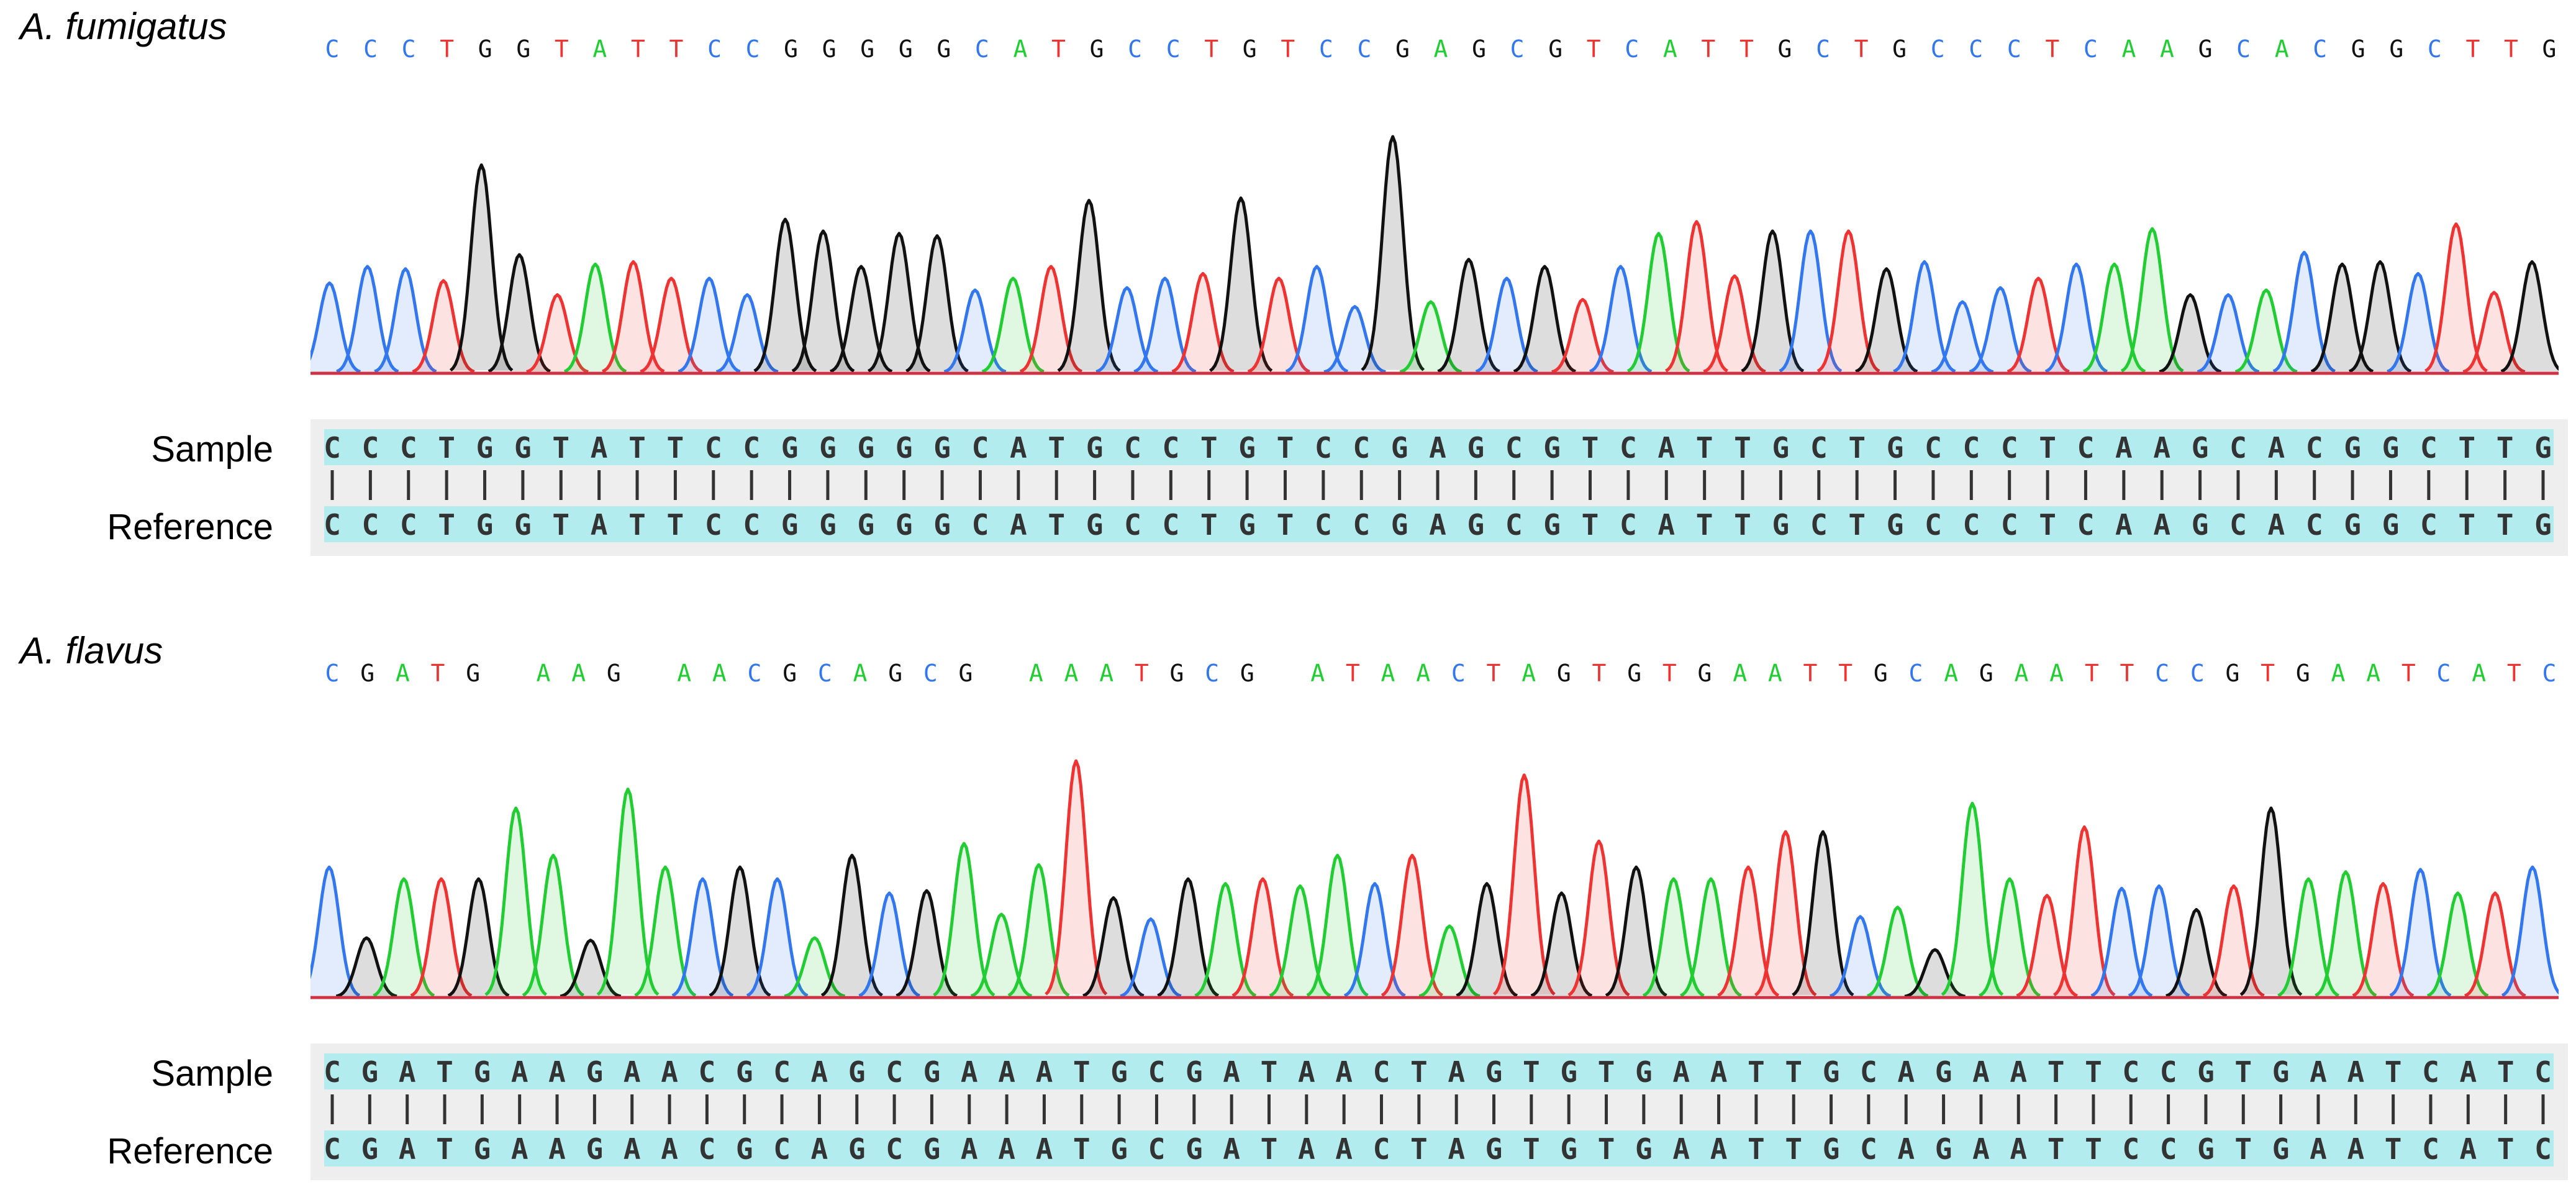 The height and width of the screenshot is (1200, 2576). Describe the element at coordinates (1439, 447) in the screenshot. I see `sample-highlight` at that location.